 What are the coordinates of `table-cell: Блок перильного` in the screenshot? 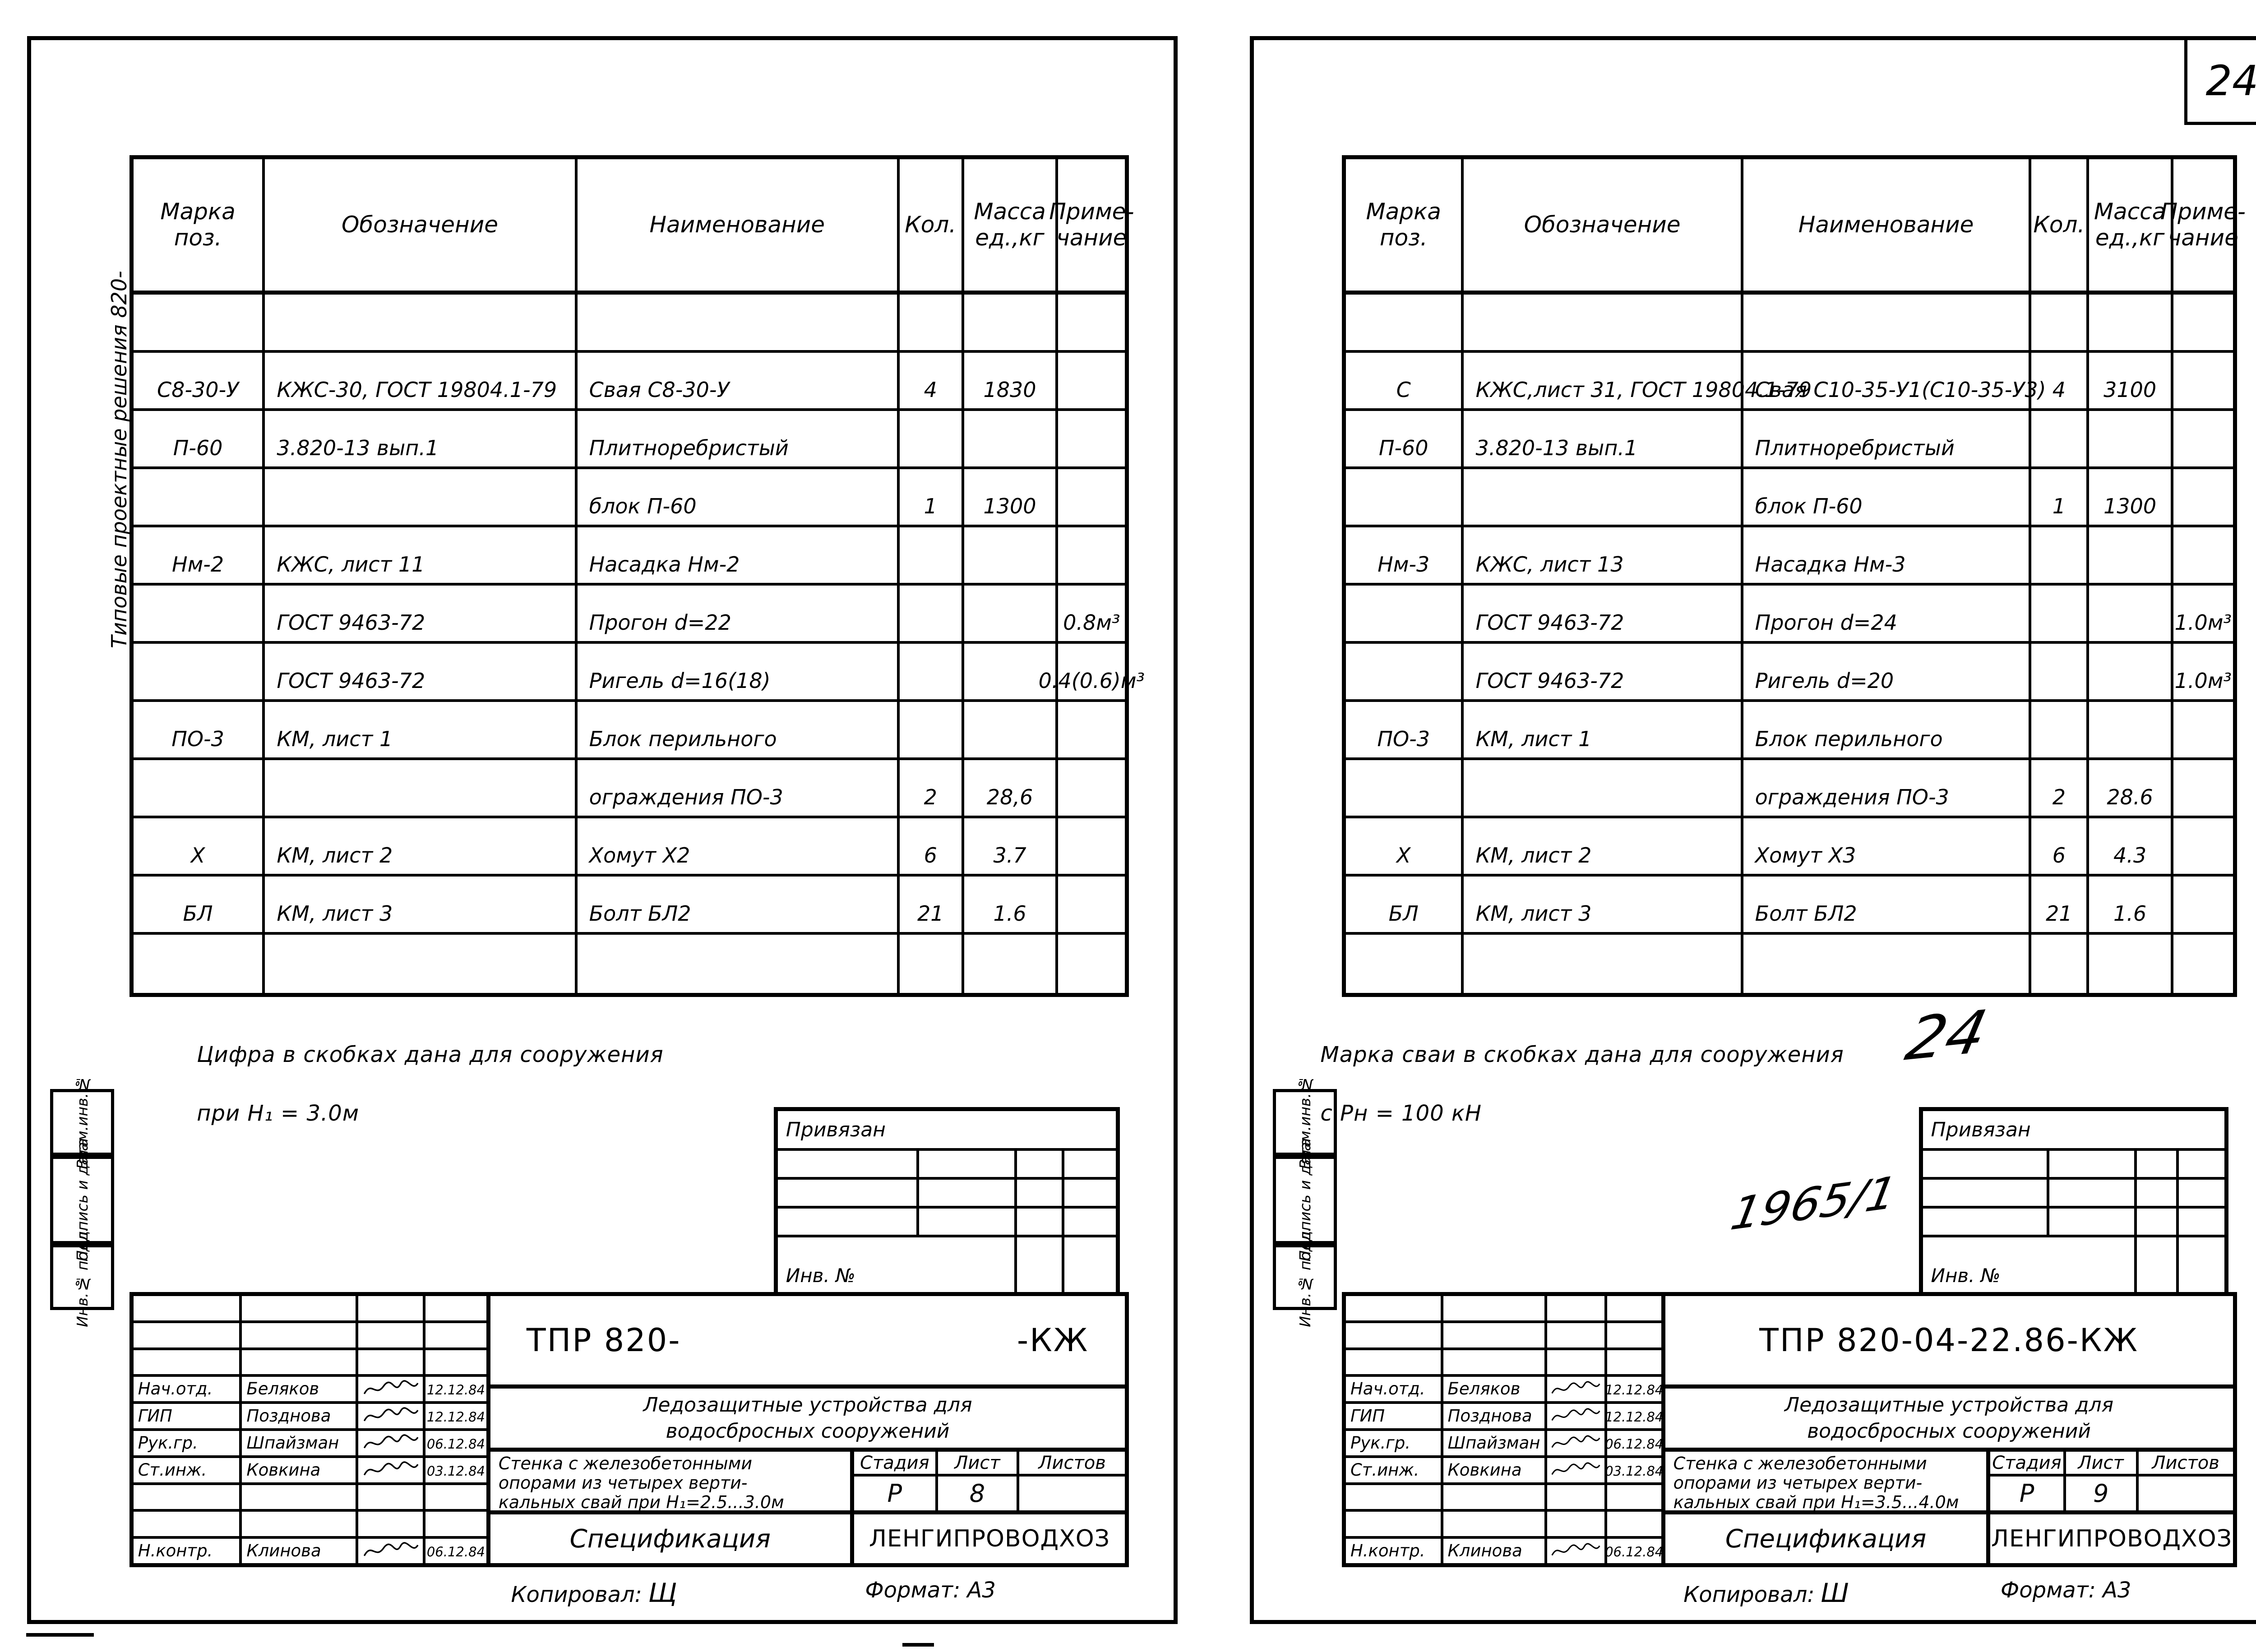 It's located at (735, 729).